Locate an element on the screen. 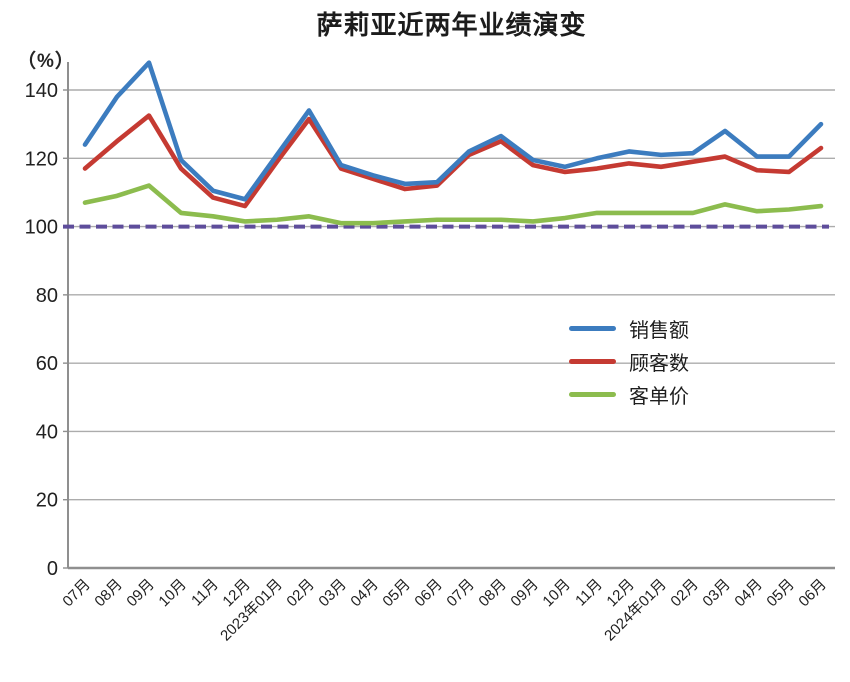 The image size is (850, 682). y-tick-label: 100 is located at coordinates (41, 228).